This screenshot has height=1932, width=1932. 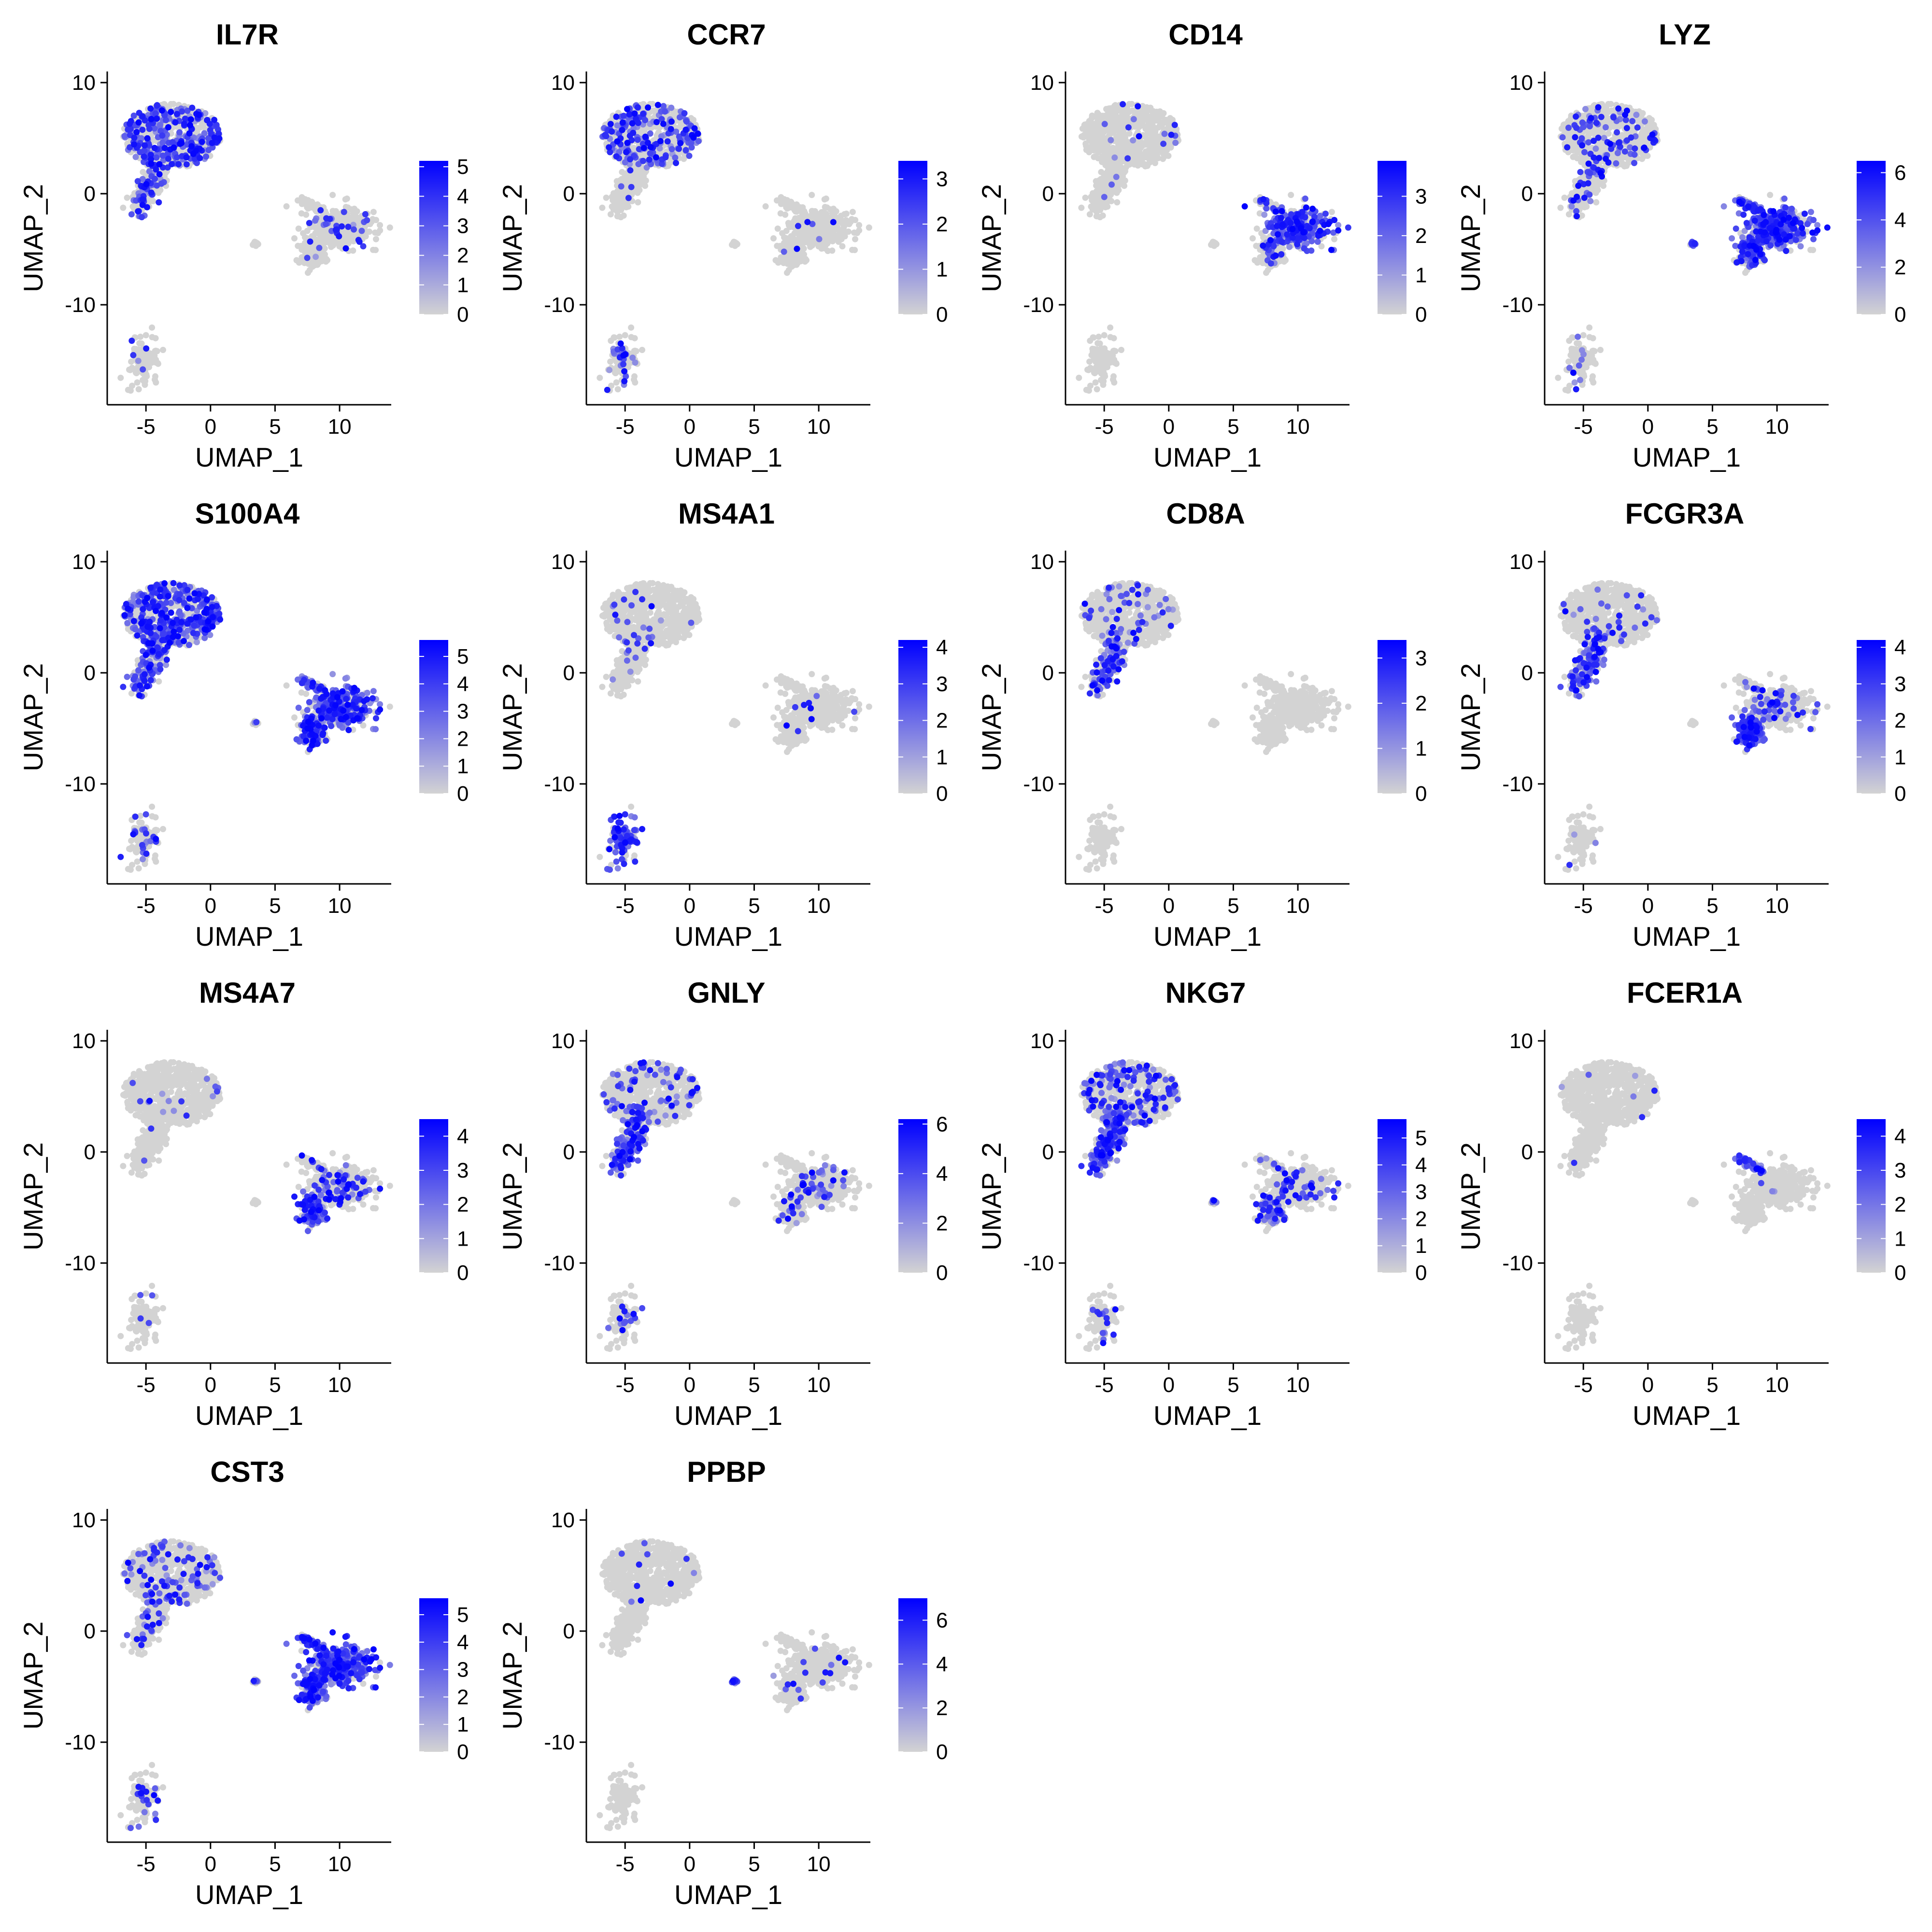 I want to click on panel-title: LYZ, so click(x=1685, y=34).